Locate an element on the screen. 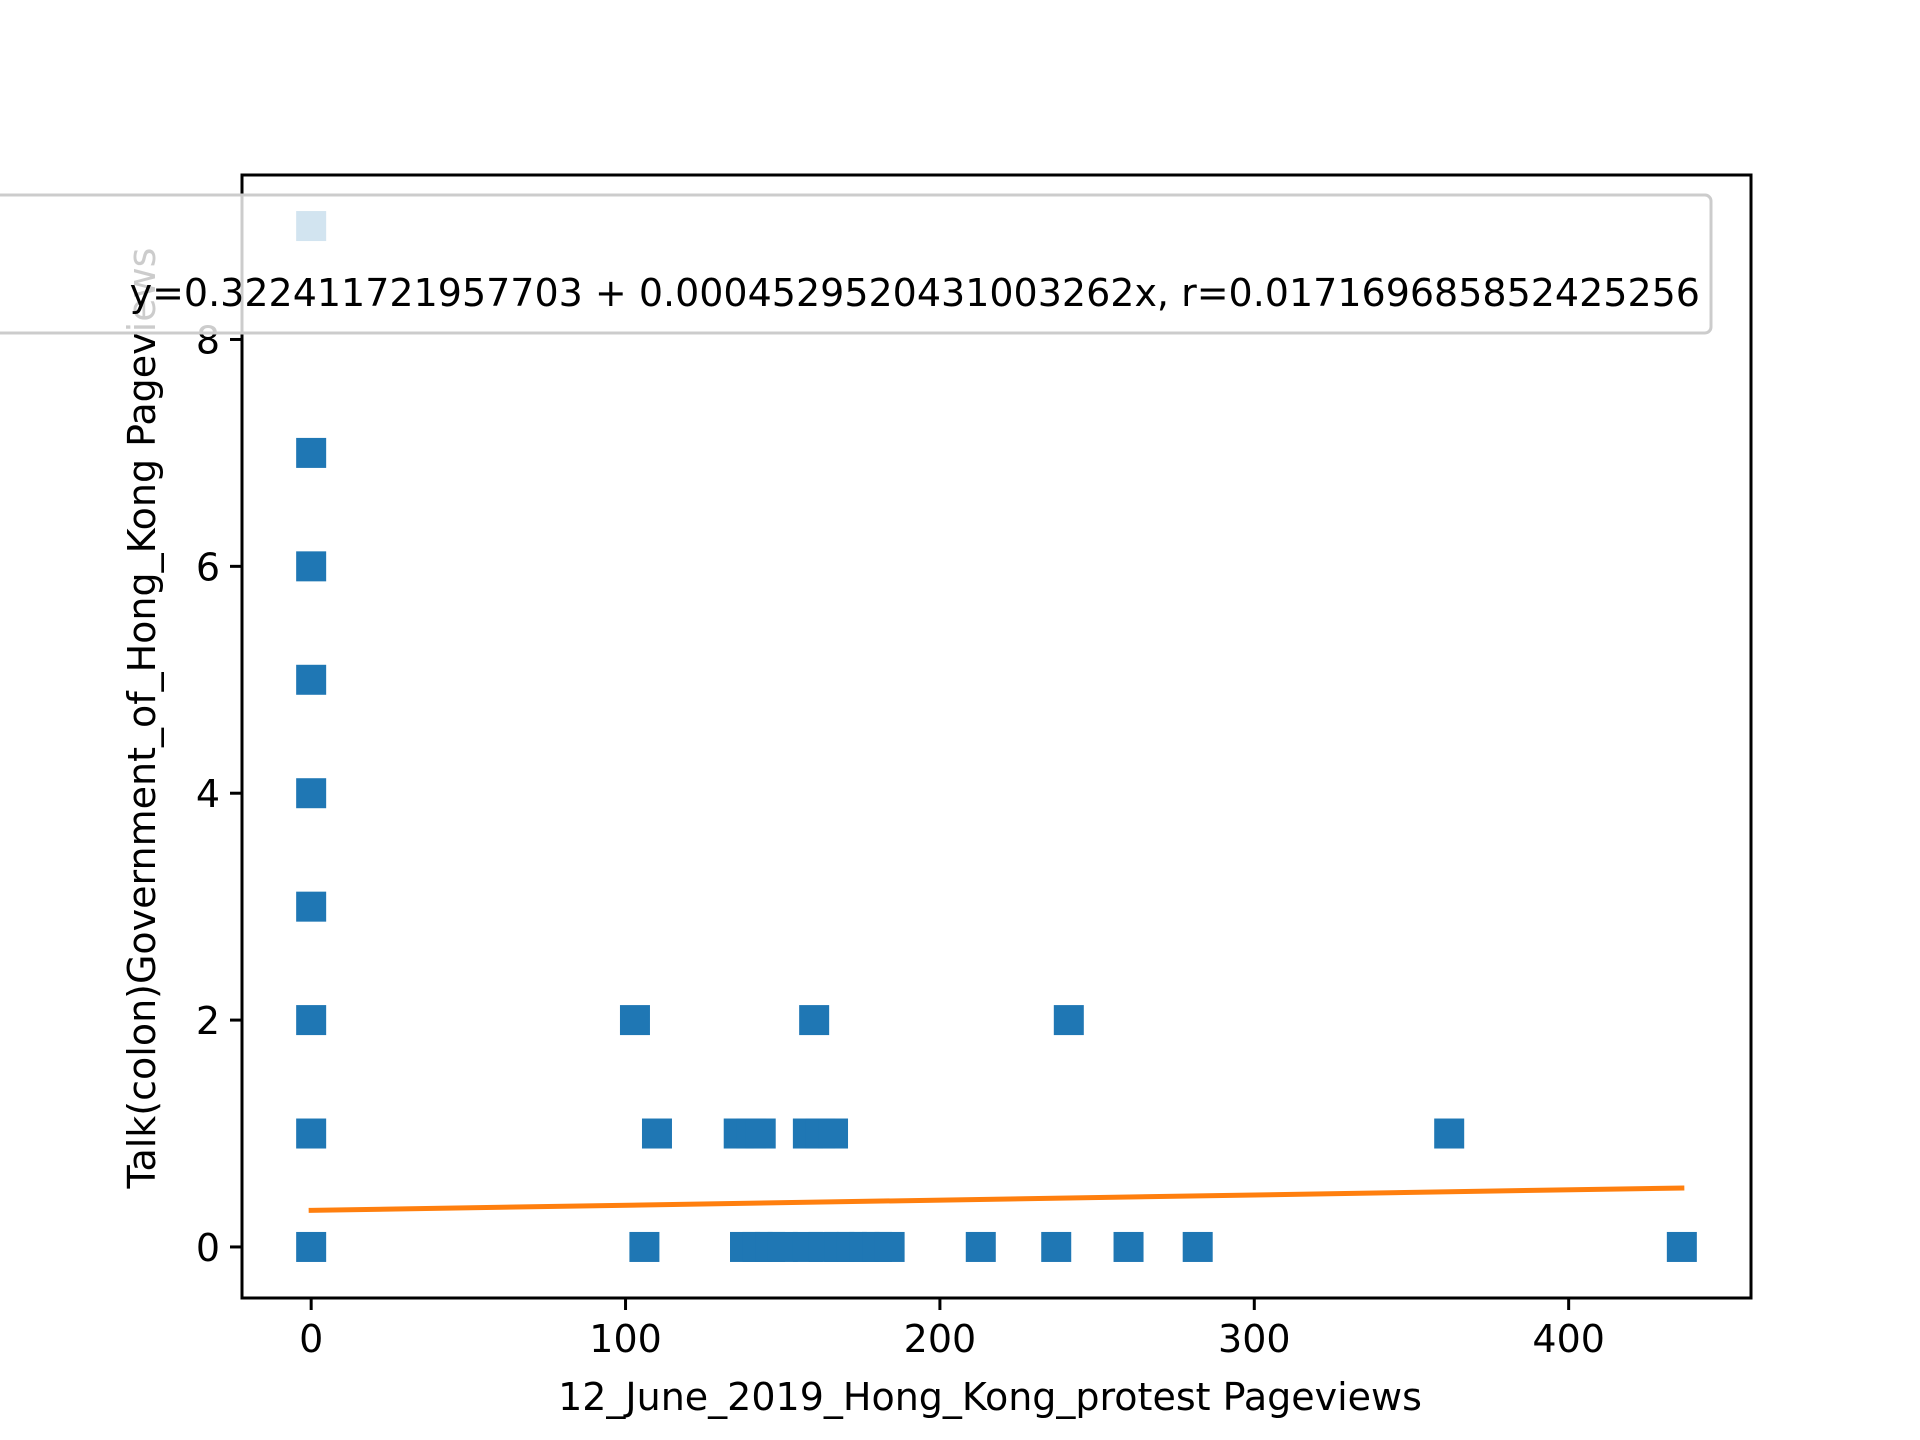 The image size is (1920, 1440). x-tick-label: 0 is located at coordinates (311, 1339).